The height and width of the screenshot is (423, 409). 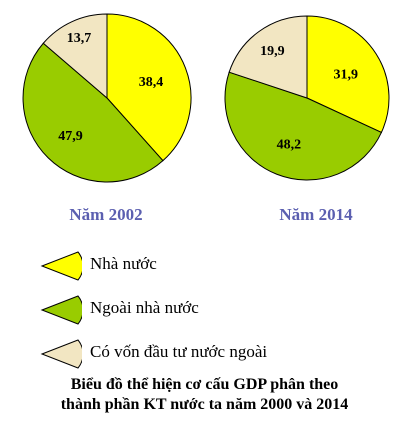 I want to click on legend-wedge-state, so click(x=61, y=266).